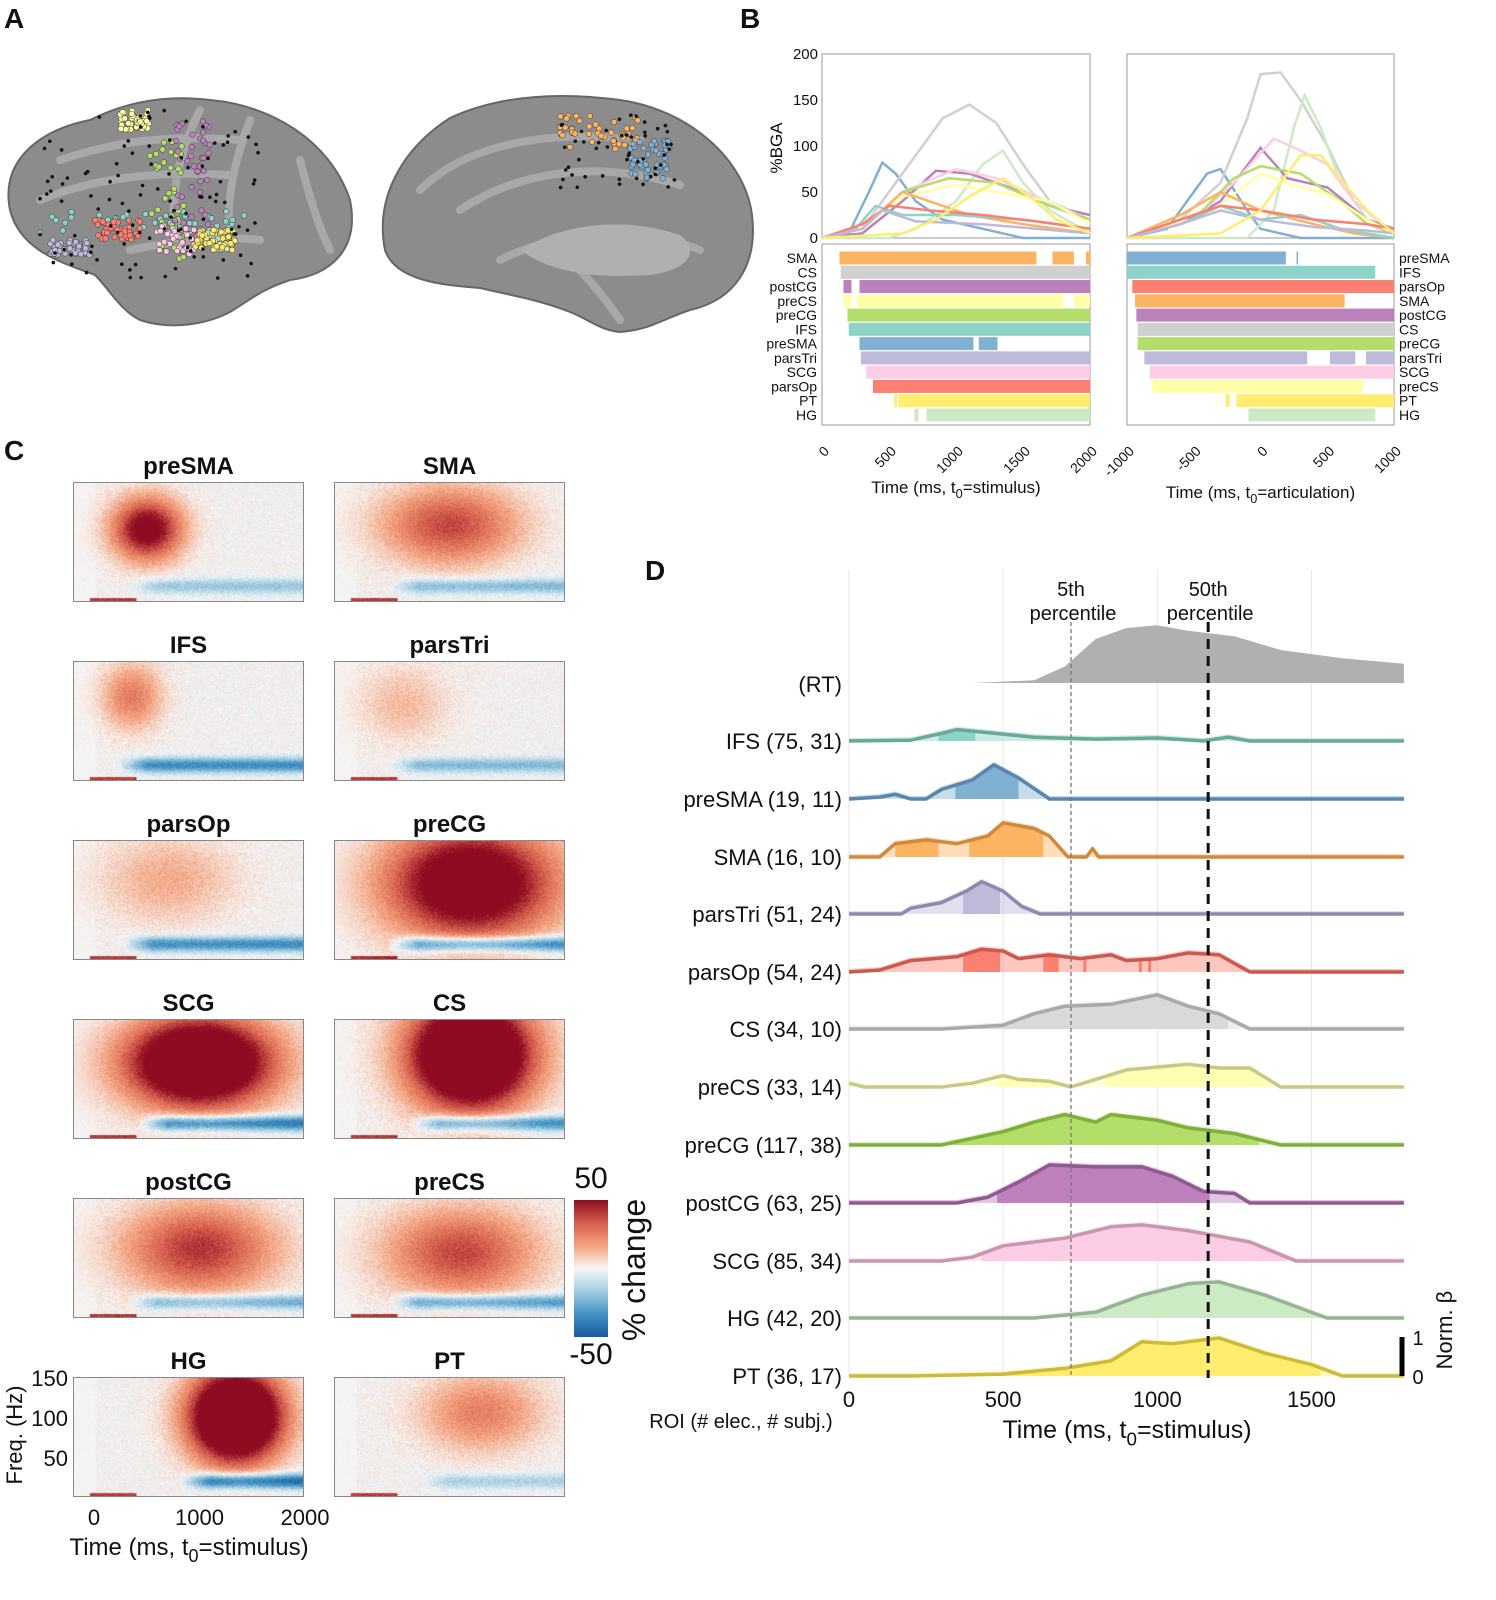 The width and height of the screenshot is (1496, 1600). What do you see at coordinates (1002, 487) in the screenshot?
I see `x-axis-label-part: =stimulus)` at bounding box center [1002, 487].